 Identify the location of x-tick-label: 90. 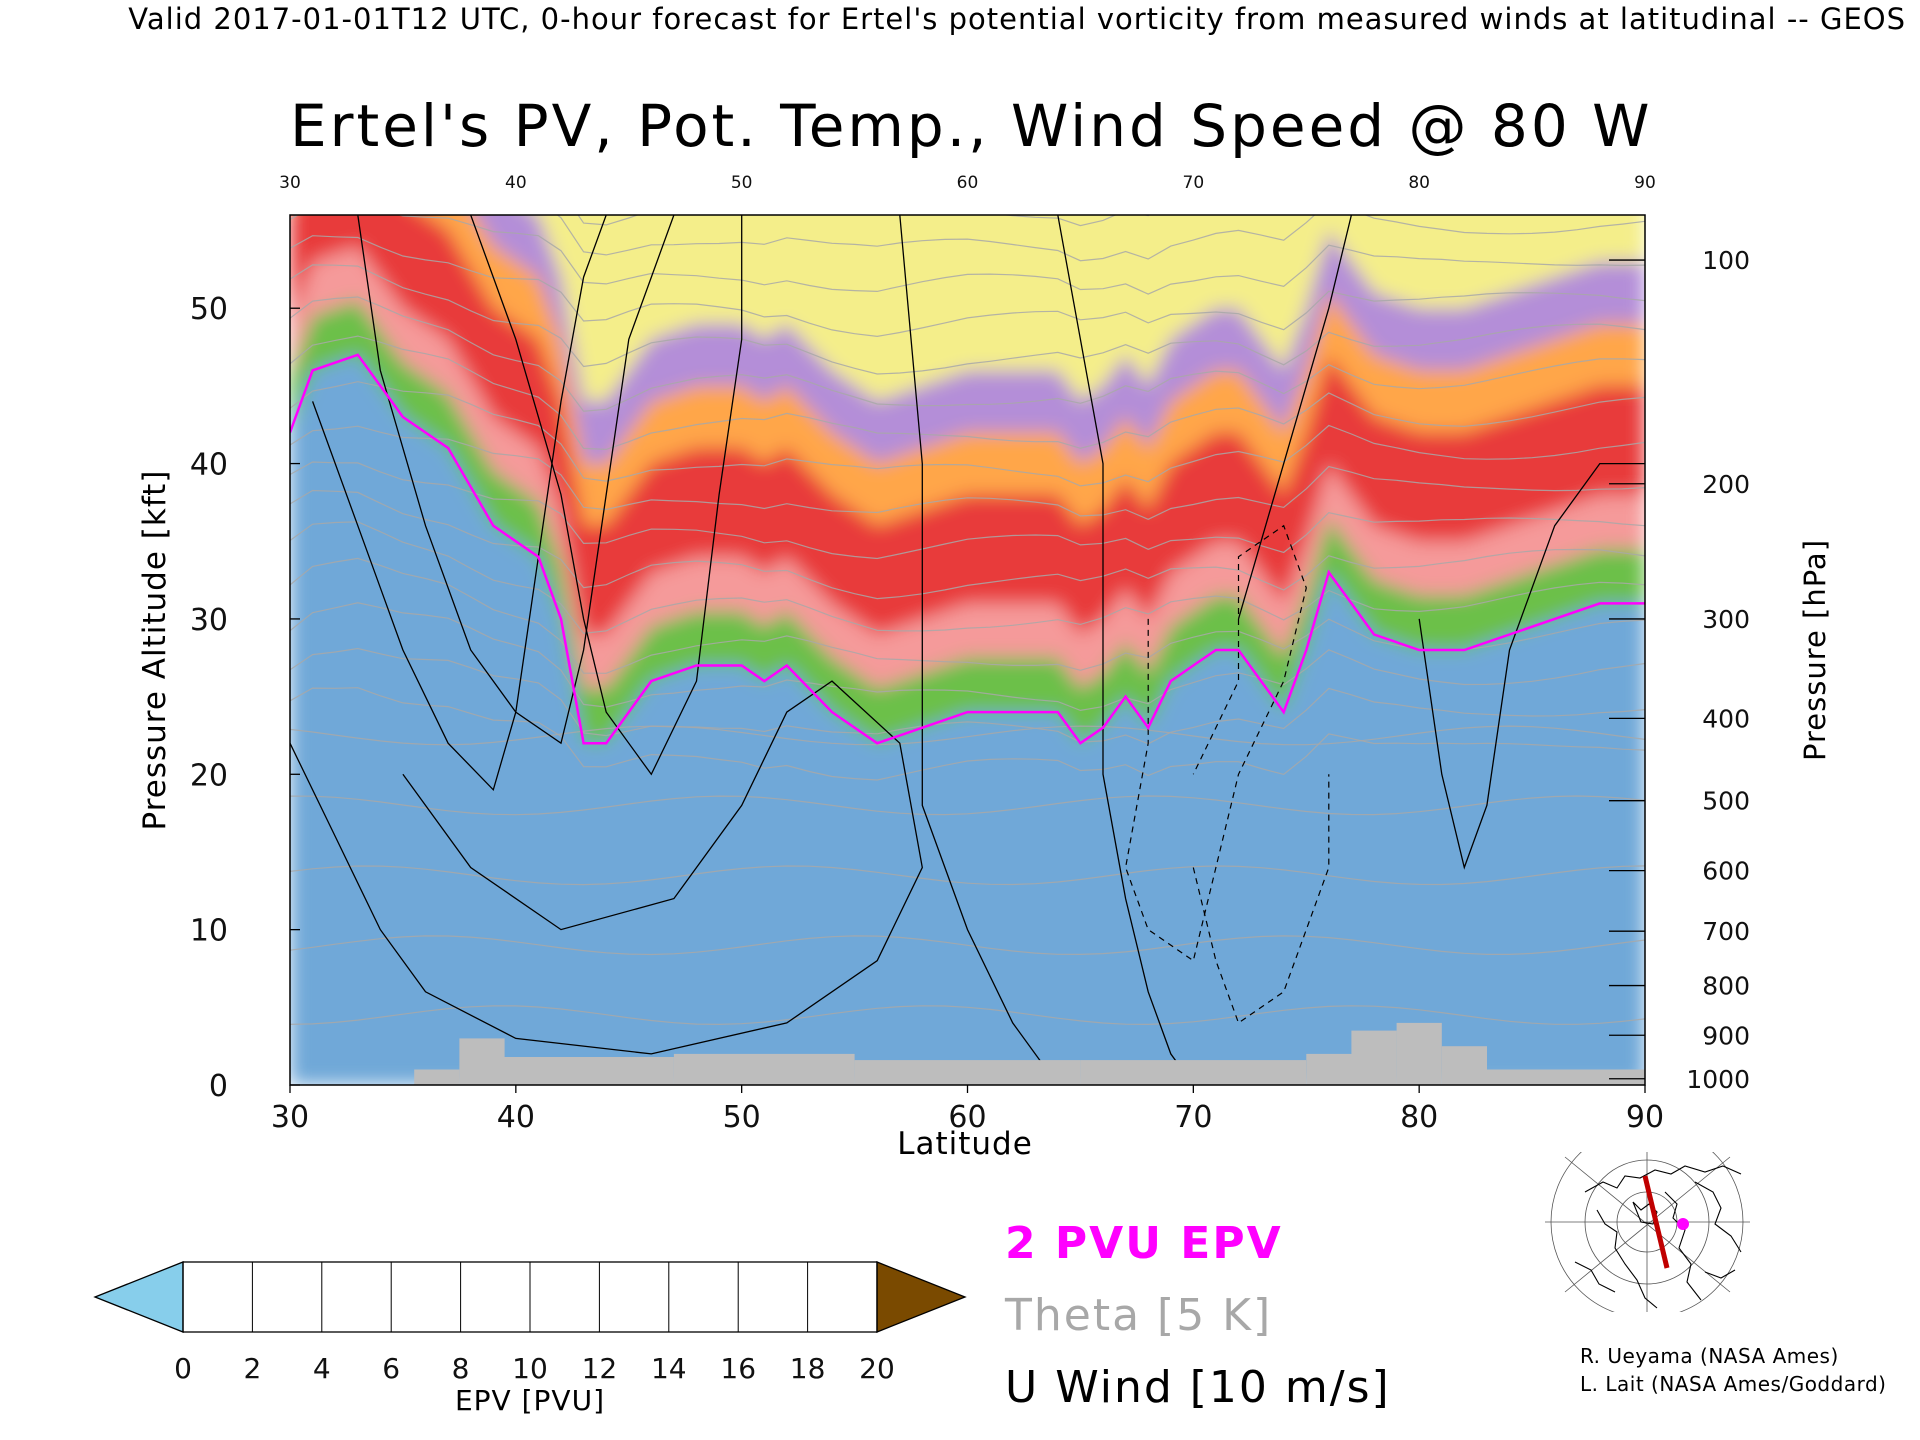
(1645, 1117).